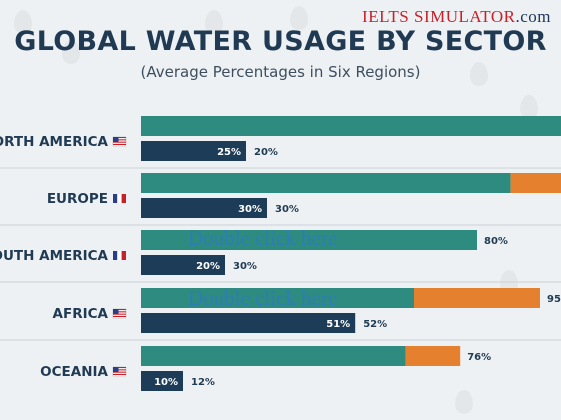 This screenshot has width=561, height=420. Describe the element at coordinates (496, 241) in the screenshot. I see `bar-top-value-label: 80%` at that location.